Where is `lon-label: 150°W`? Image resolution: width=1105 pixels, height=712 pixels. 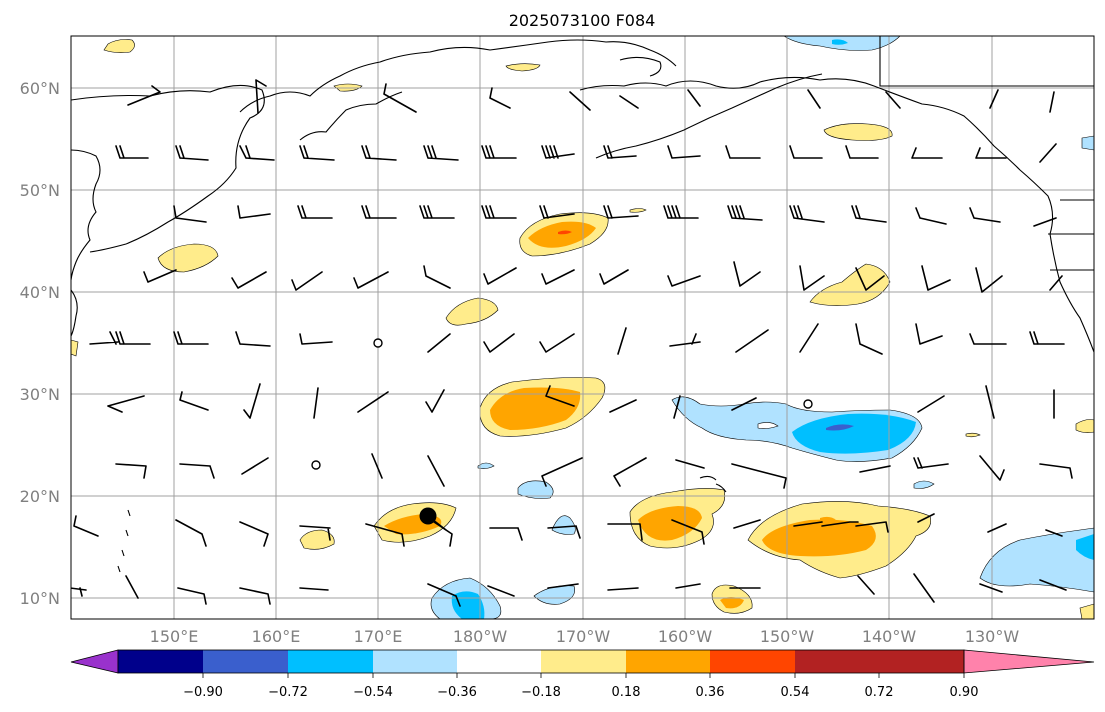
lon-label: 150°W is located at coordinates (787, 636).